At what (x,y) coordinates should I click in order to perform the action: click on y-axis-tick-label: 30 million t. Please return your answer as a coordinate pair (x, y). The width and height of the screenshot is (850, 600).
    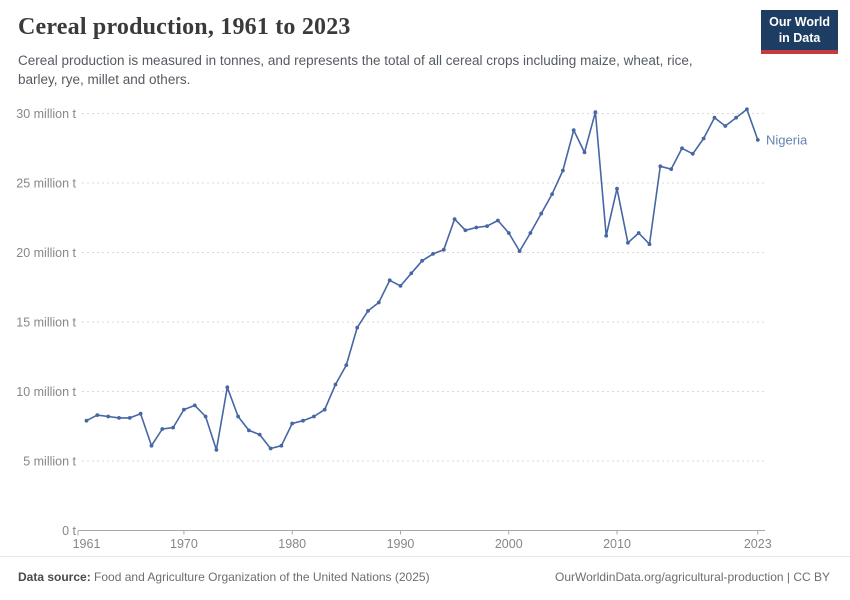
    Looking at the image, I should click on (46, 114).